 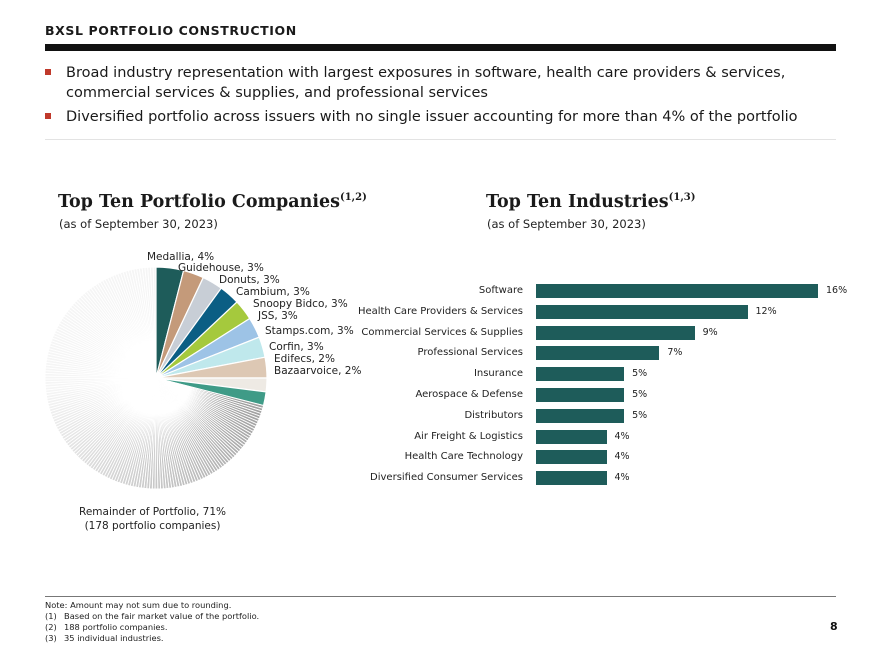 I want to click on industries-footnote-ref: (1,3), so click(x=682, y=198).